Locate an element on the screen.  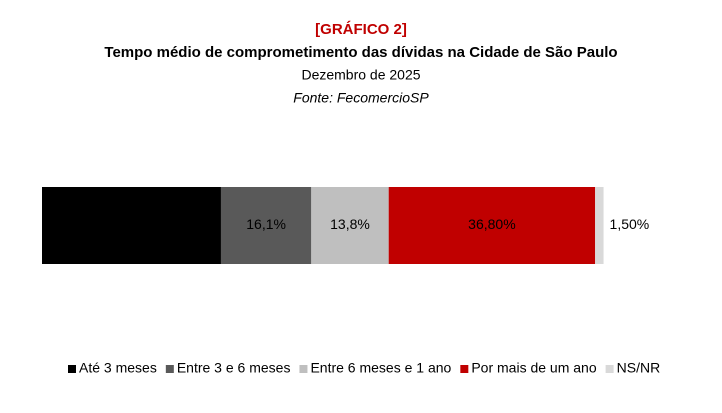
legend-label: Entre 6 meses e 1 ano is located at coordinates (380, 368).